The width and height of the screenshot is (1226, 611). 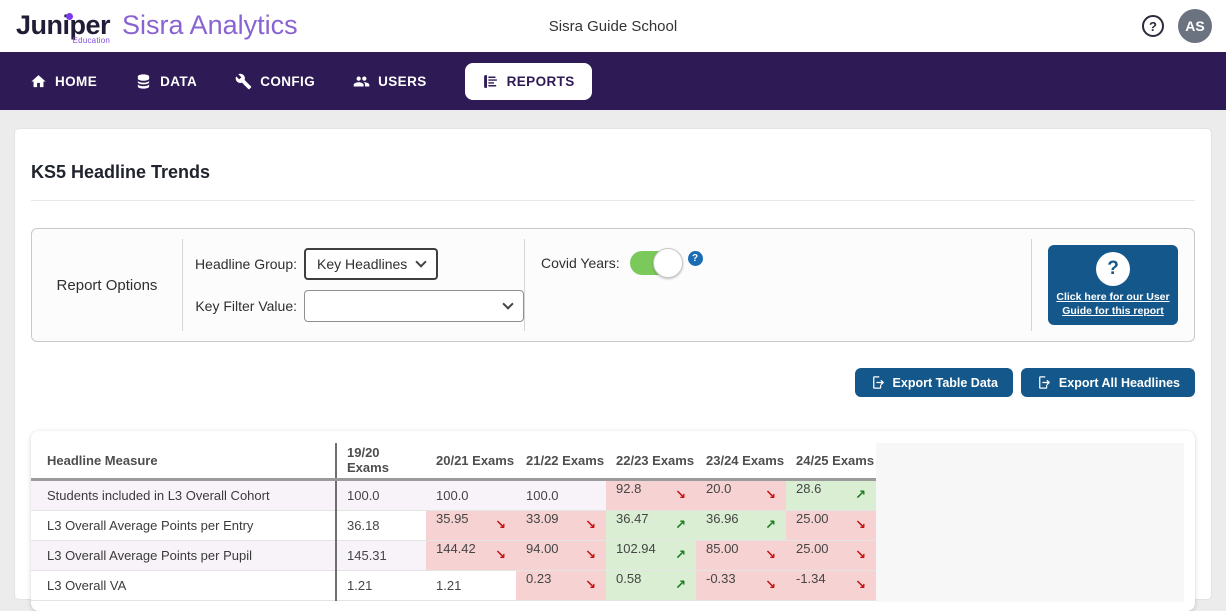 What do you see at coordinates (831, 495) in the screenshot?
I see `value-cell: 28.6 ↗` at bounding box center [831, 495].